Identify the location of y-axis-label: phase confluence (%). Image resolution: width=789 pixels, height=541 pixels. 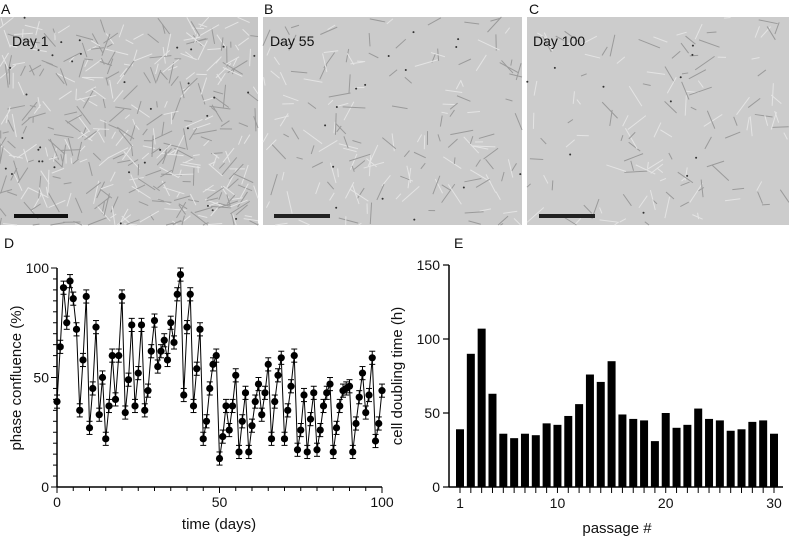
(16, 377).